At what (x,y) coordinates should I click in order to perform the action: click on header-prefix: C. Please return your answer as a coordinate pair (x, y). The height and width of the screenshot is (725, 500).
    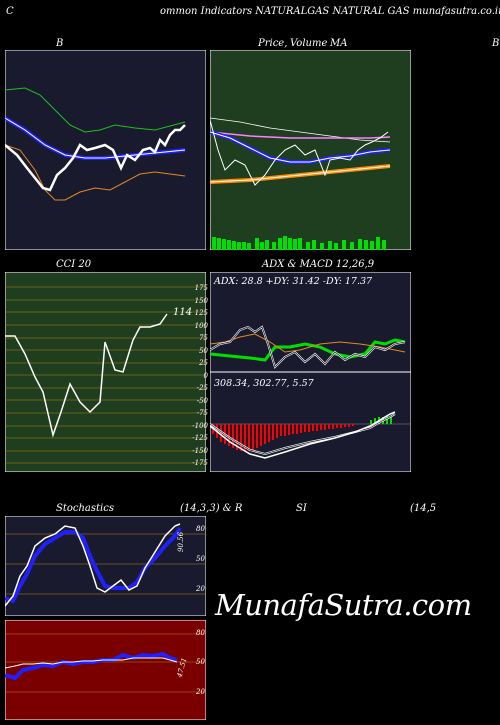
    Looking at the image, I should click on (10, 11).